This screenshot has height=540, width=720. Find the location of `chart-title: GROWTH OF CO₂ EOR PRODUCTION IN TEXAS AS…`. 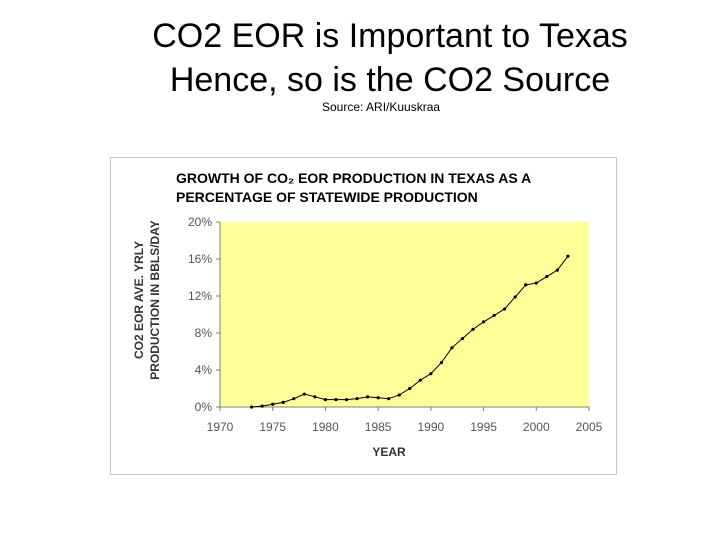

chart-title: GROWTH OF CO₂ EOR PRODUCTION IN TEXAS AS… is located at coordinates (353, 187).